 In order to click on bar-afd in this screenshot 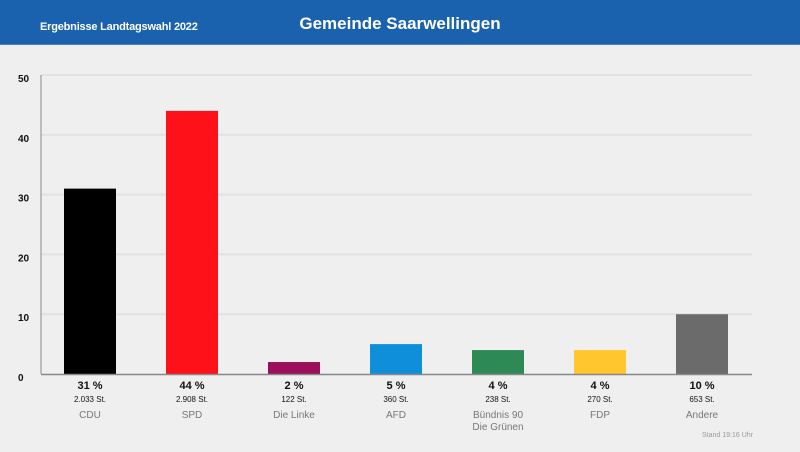, I will do `click(396, 359)`.